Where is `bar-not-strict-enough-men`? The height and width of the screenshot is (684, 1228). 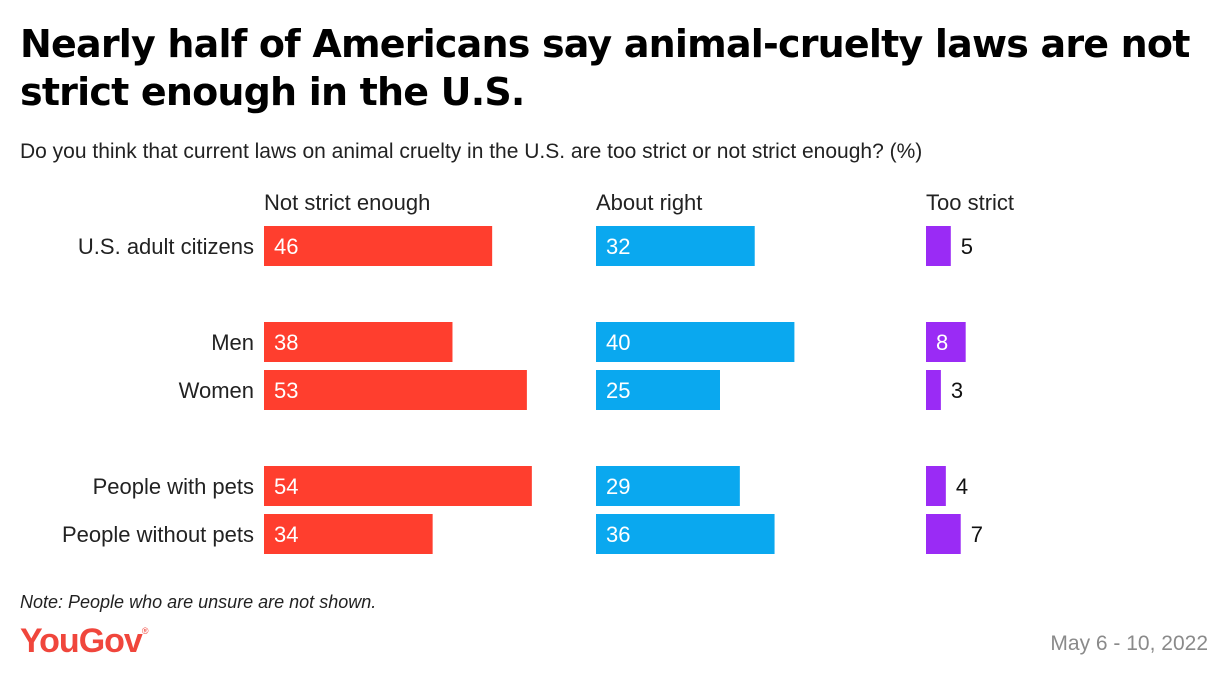 bar-not-strict-enough-men is located at coordinates (358, 342).